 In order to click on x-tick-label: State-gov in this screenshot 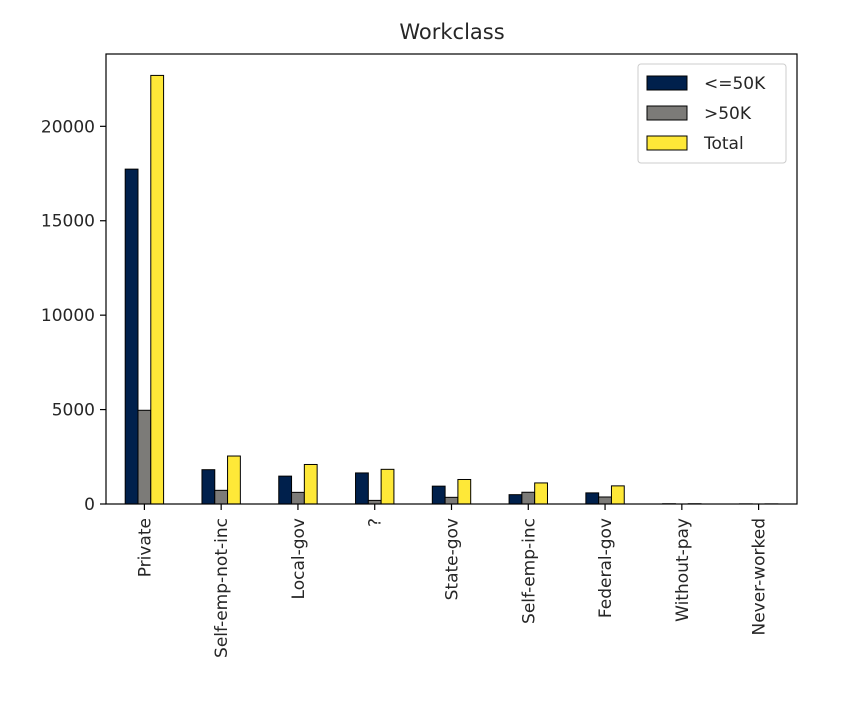, I will do `click(453, 559)`.